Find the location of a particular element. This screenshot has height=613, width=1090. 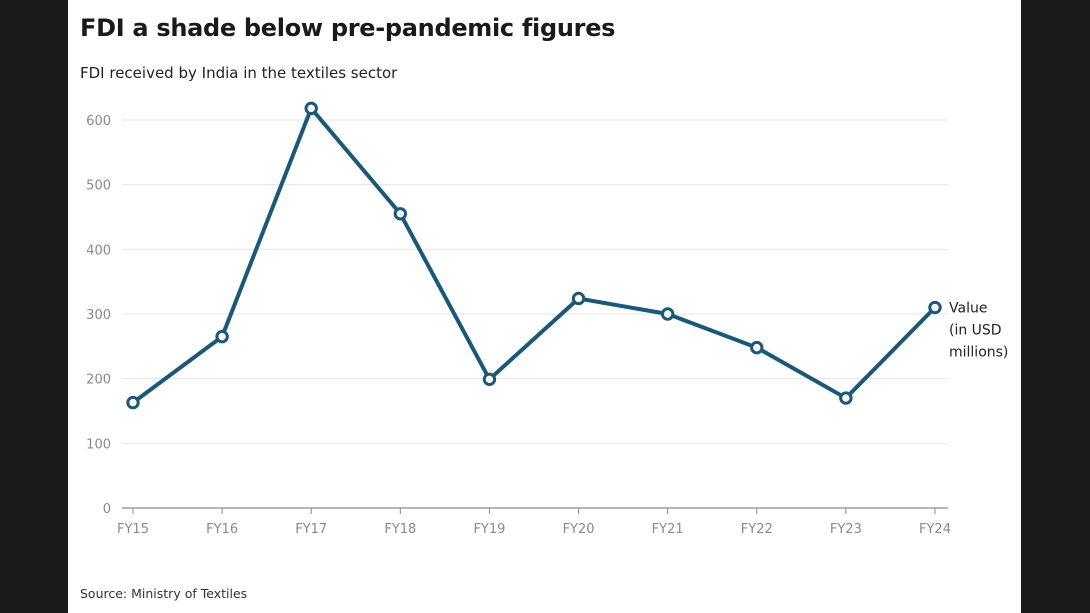

x-tick-label: FY20 is located at coordinates (579, 529).